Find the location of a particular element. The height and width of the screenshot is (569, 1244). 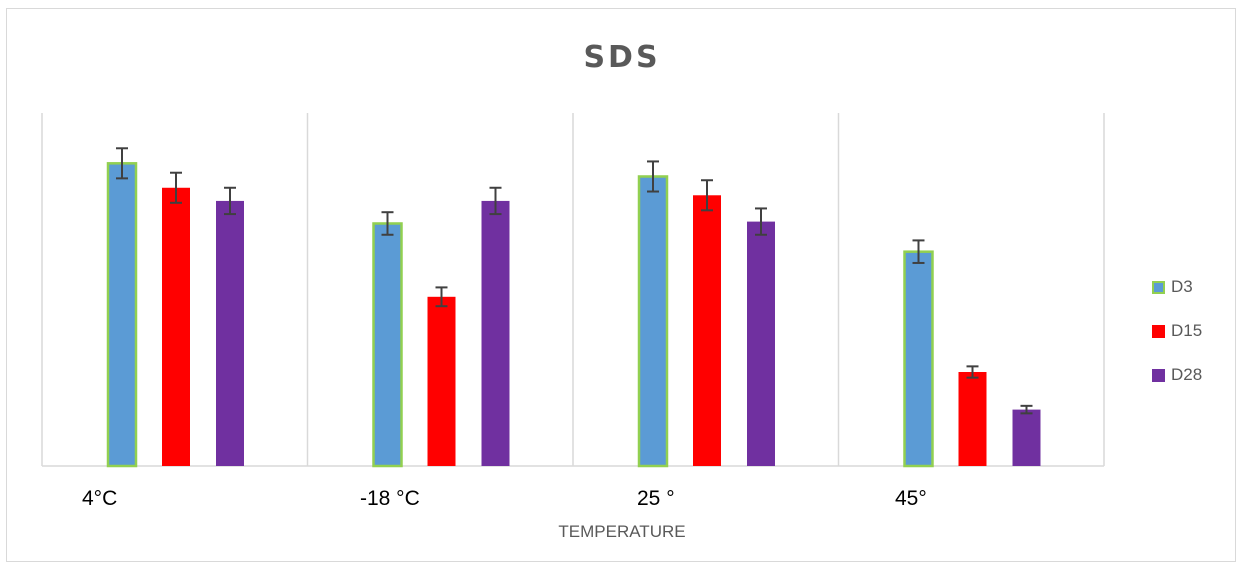

category-label-45c: 45° is located at coordinates (911, 498).